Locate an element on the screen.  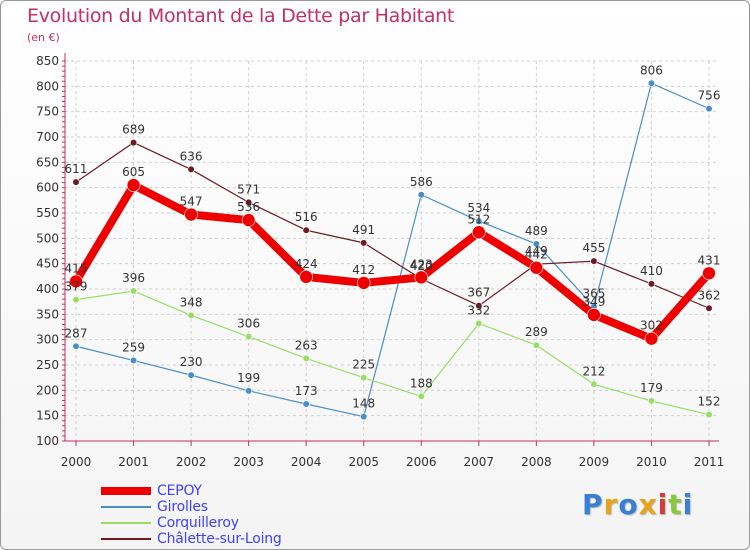
legend-item: Girolles is located at coordinates (191, 507).